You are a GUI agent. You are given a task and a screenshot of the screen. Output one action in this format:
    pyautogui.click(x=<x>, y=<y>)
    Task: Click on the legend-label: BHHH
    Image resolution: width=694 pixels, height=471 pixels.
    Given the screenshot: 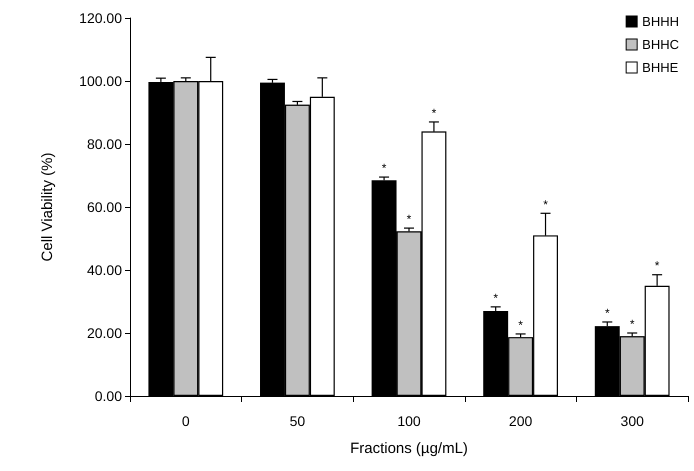 What is the action you would take?
    pyautogui.click(x=661, y=21)
    